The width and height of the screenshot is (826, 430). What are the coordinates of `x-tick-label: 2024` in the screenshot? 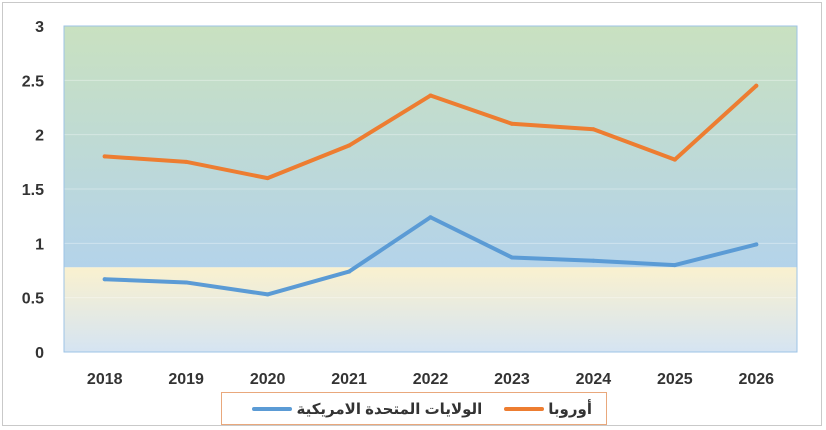 It's located at (594, 379).